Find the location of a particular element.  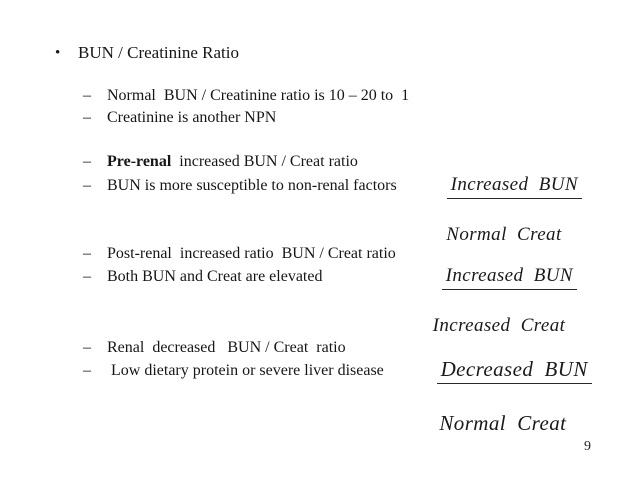

bullet-text: Renal decreased BUN / Creat ratio is located at coordinates (226, 348).